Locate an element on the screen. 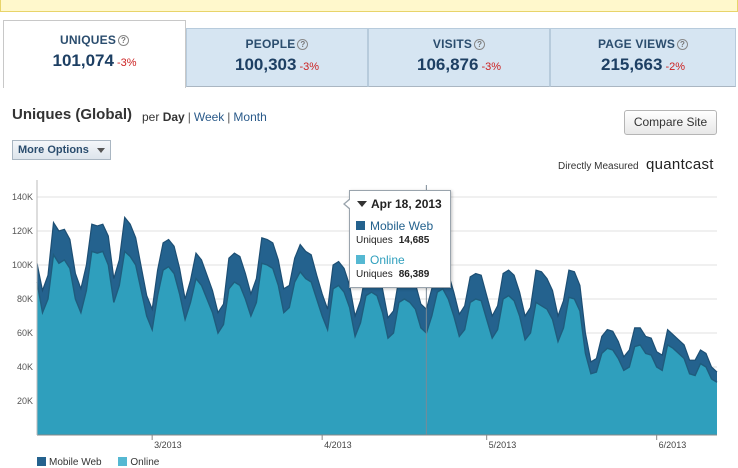 This screenshot has width=738, height=468. tab-page-views: PAGE VIEWS? 215,663 -2% is located at coordinates (643, 57).